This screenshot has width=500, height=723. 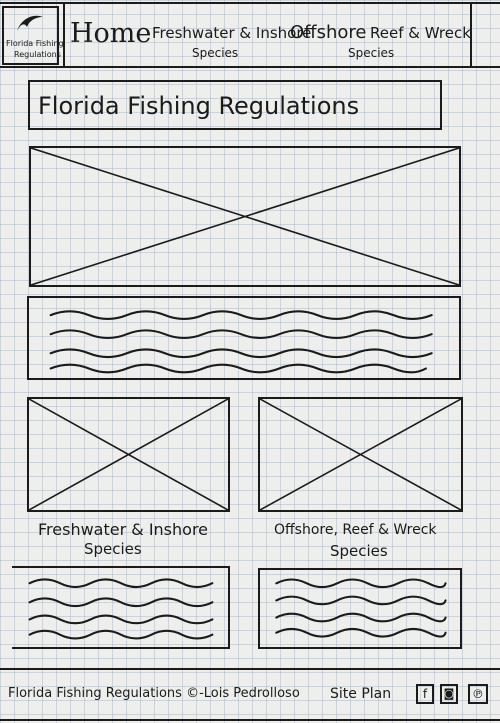 I want to click on card-title: Freshwater & Inshore, so click(x=123, y=529).